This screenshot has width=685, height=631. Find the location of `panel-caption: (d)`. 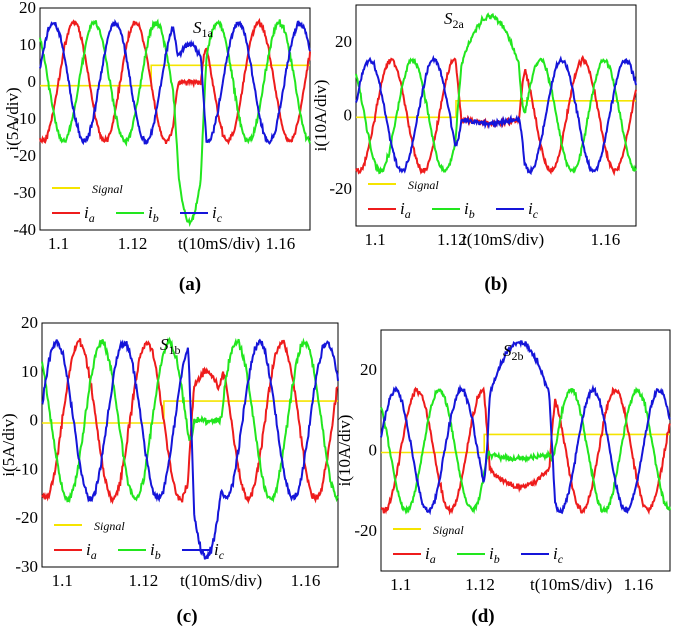

panel-caption: (d) is located at coordinates (482, 616).